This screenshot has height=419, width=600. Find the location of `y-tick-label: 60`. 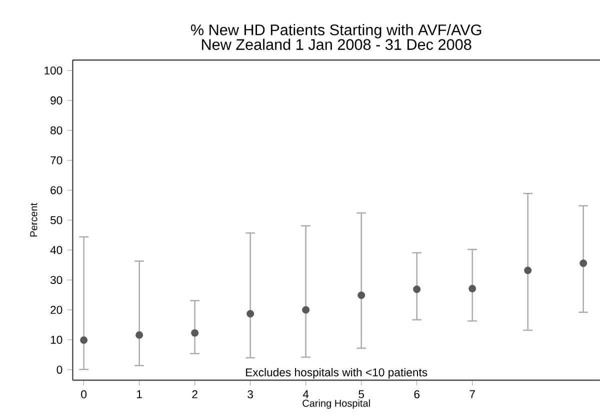

y-tick-label: 60 is located at coordinates (56, 190).